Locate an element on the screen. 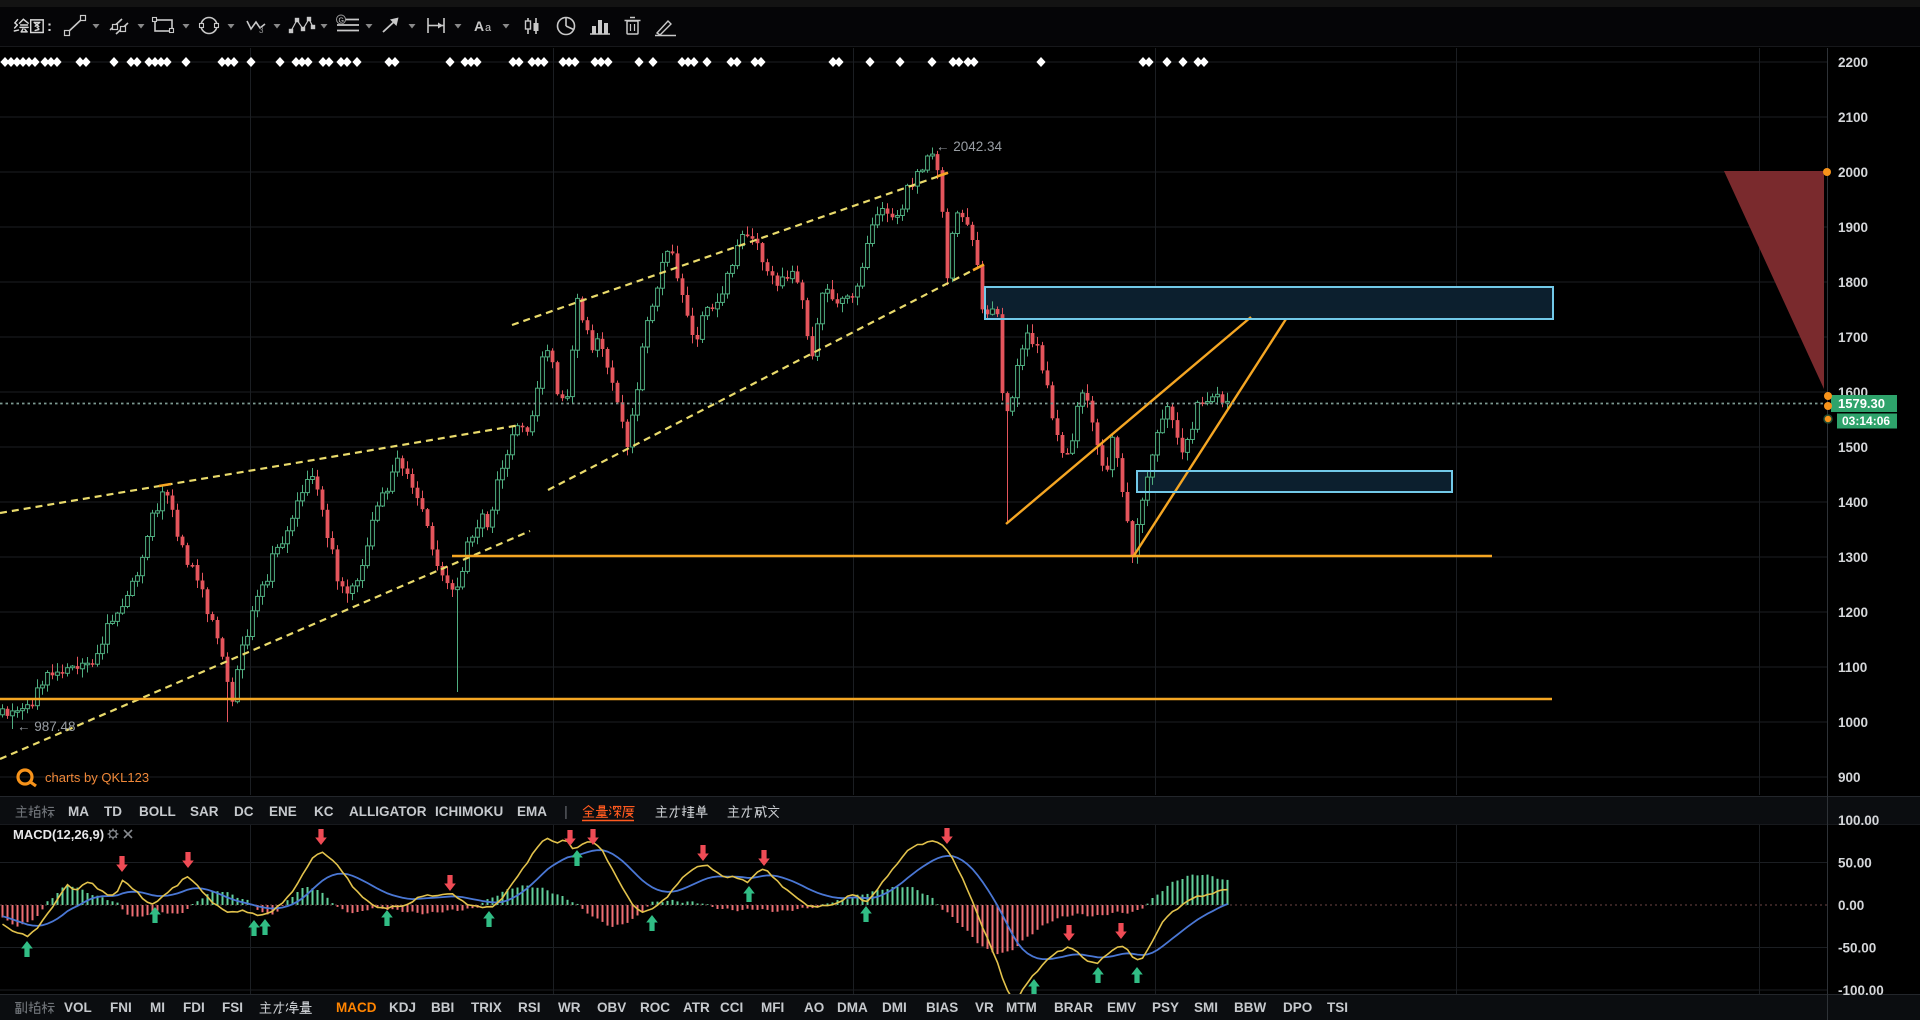 Image resolution: width=1920 pixels, height=1020 pixels. svg-text: A is located at coordinates (479, 26).